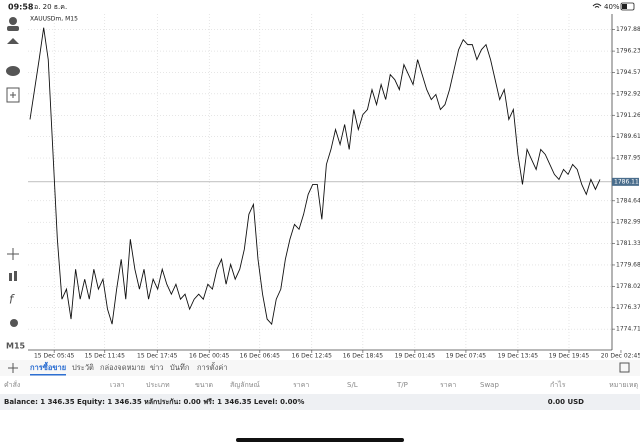 The height and width of the screenshot is (447, 640). What do you see at coordinates (628, 200) in the screenshot?
I see `y-tick-label: 1784.645` at bounding box center [628, 200].